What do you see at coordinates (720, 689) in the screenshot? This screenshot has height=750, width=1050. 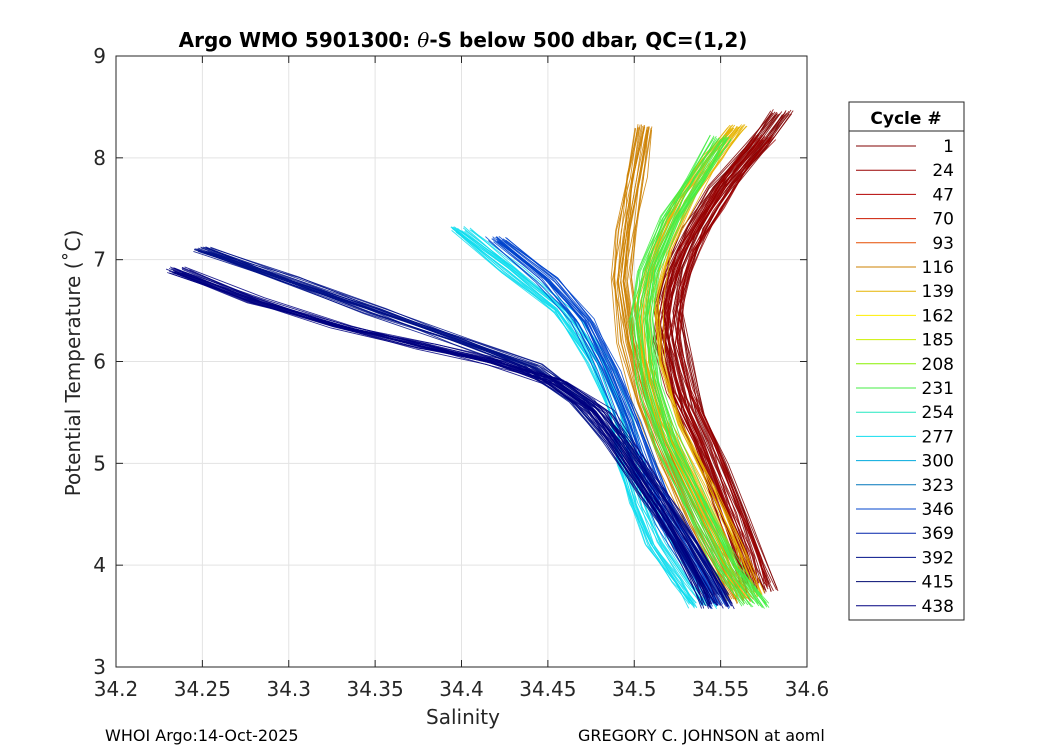 I see `x-tick-label: 34.55` at bounding box center [720, 689].